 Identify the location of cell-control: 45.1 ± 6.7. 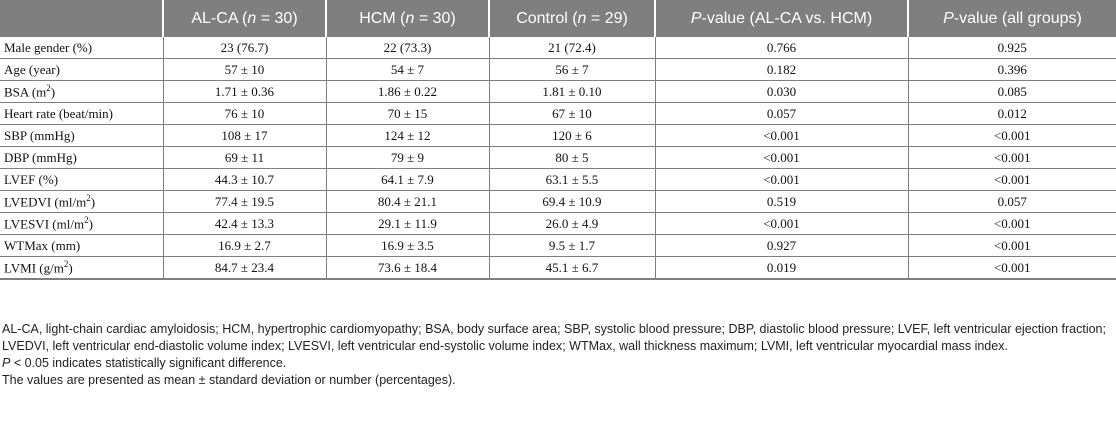
(572, 268).